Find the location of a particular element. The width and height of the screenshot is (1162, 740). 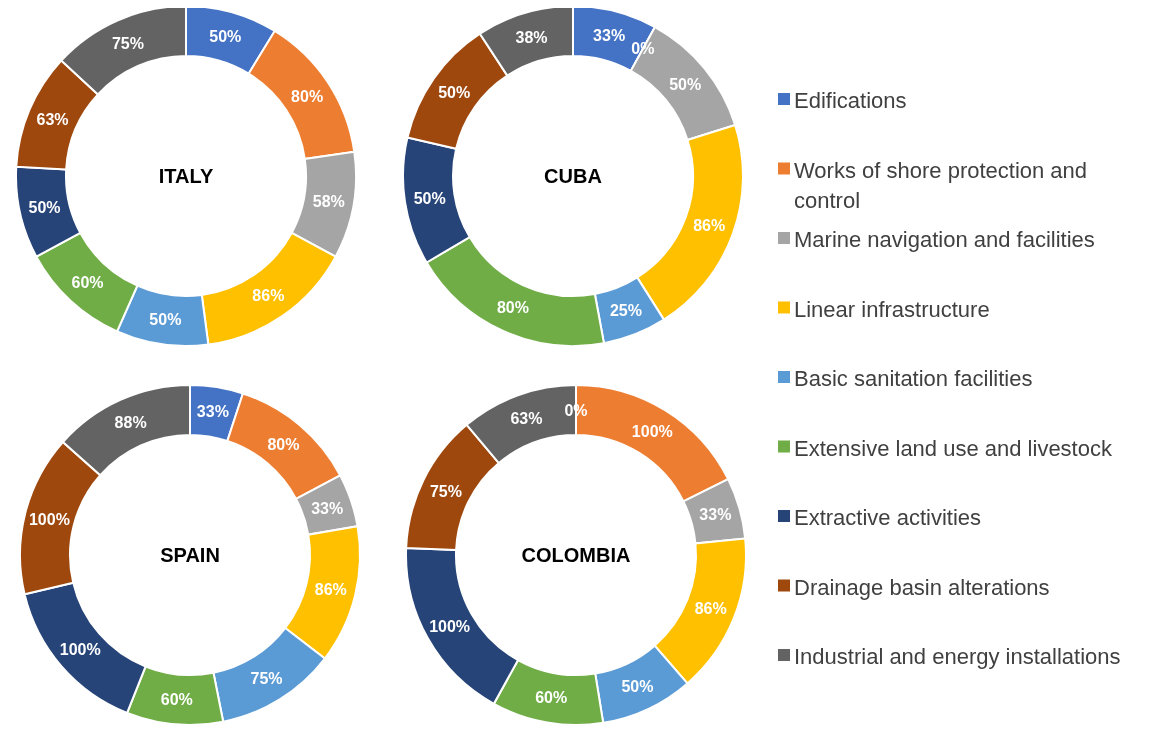

data-label: 88% is located at coordinates (130, 423).